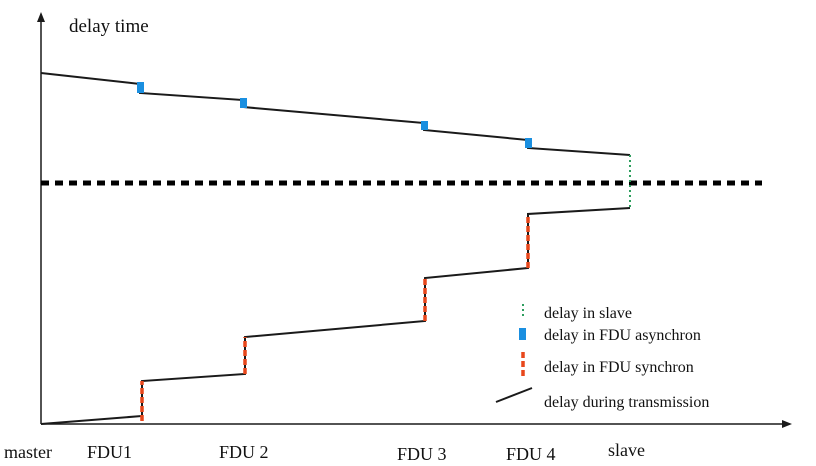  What do you see at coordinates (514, 395) in the screenshot?
I see `legend-transmission-symbol` at bounding box center [514, 395].